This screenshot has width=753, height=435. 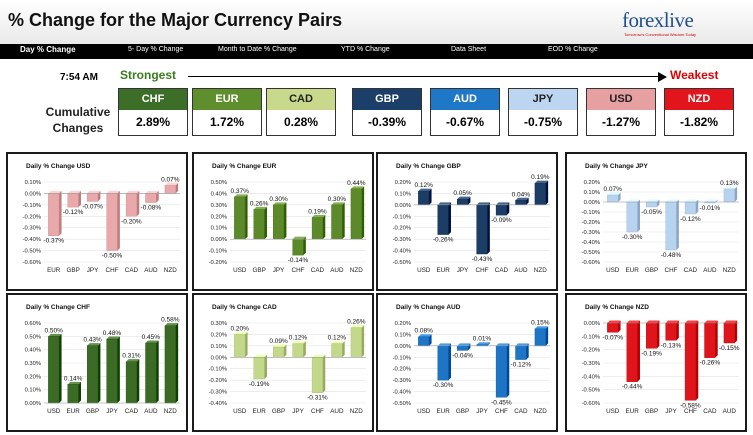 I want to click on data-label: 0.01%, so click(x=482, y=339).